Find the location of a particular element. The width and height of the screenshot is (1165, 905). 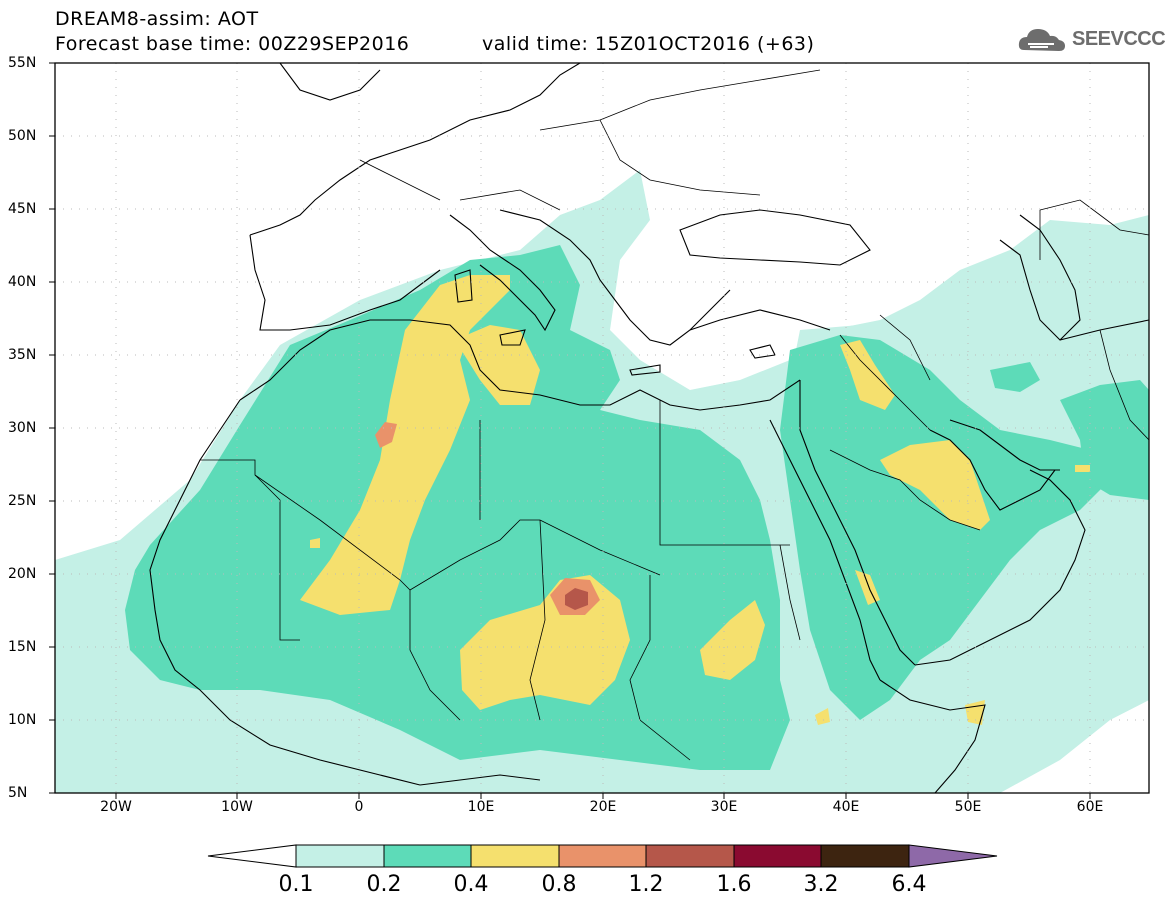

colorbar-label: 0.1 is located at coordinates (296, 884).